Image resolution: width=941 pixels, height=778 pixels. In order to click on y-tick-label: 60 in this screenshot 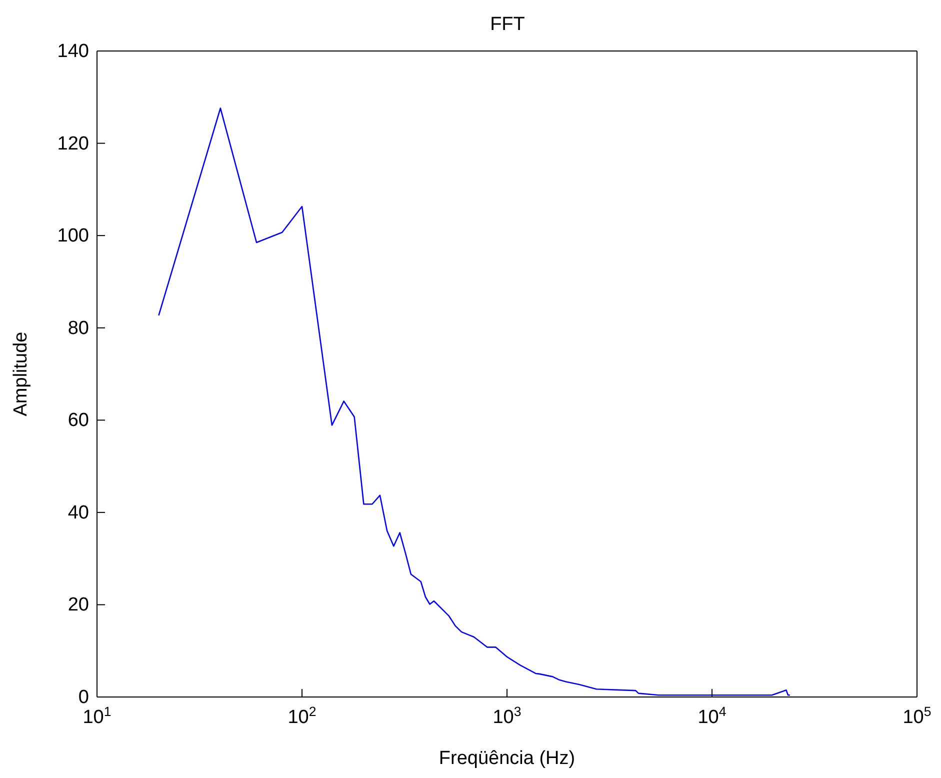, I will do `click(78, 421)`.